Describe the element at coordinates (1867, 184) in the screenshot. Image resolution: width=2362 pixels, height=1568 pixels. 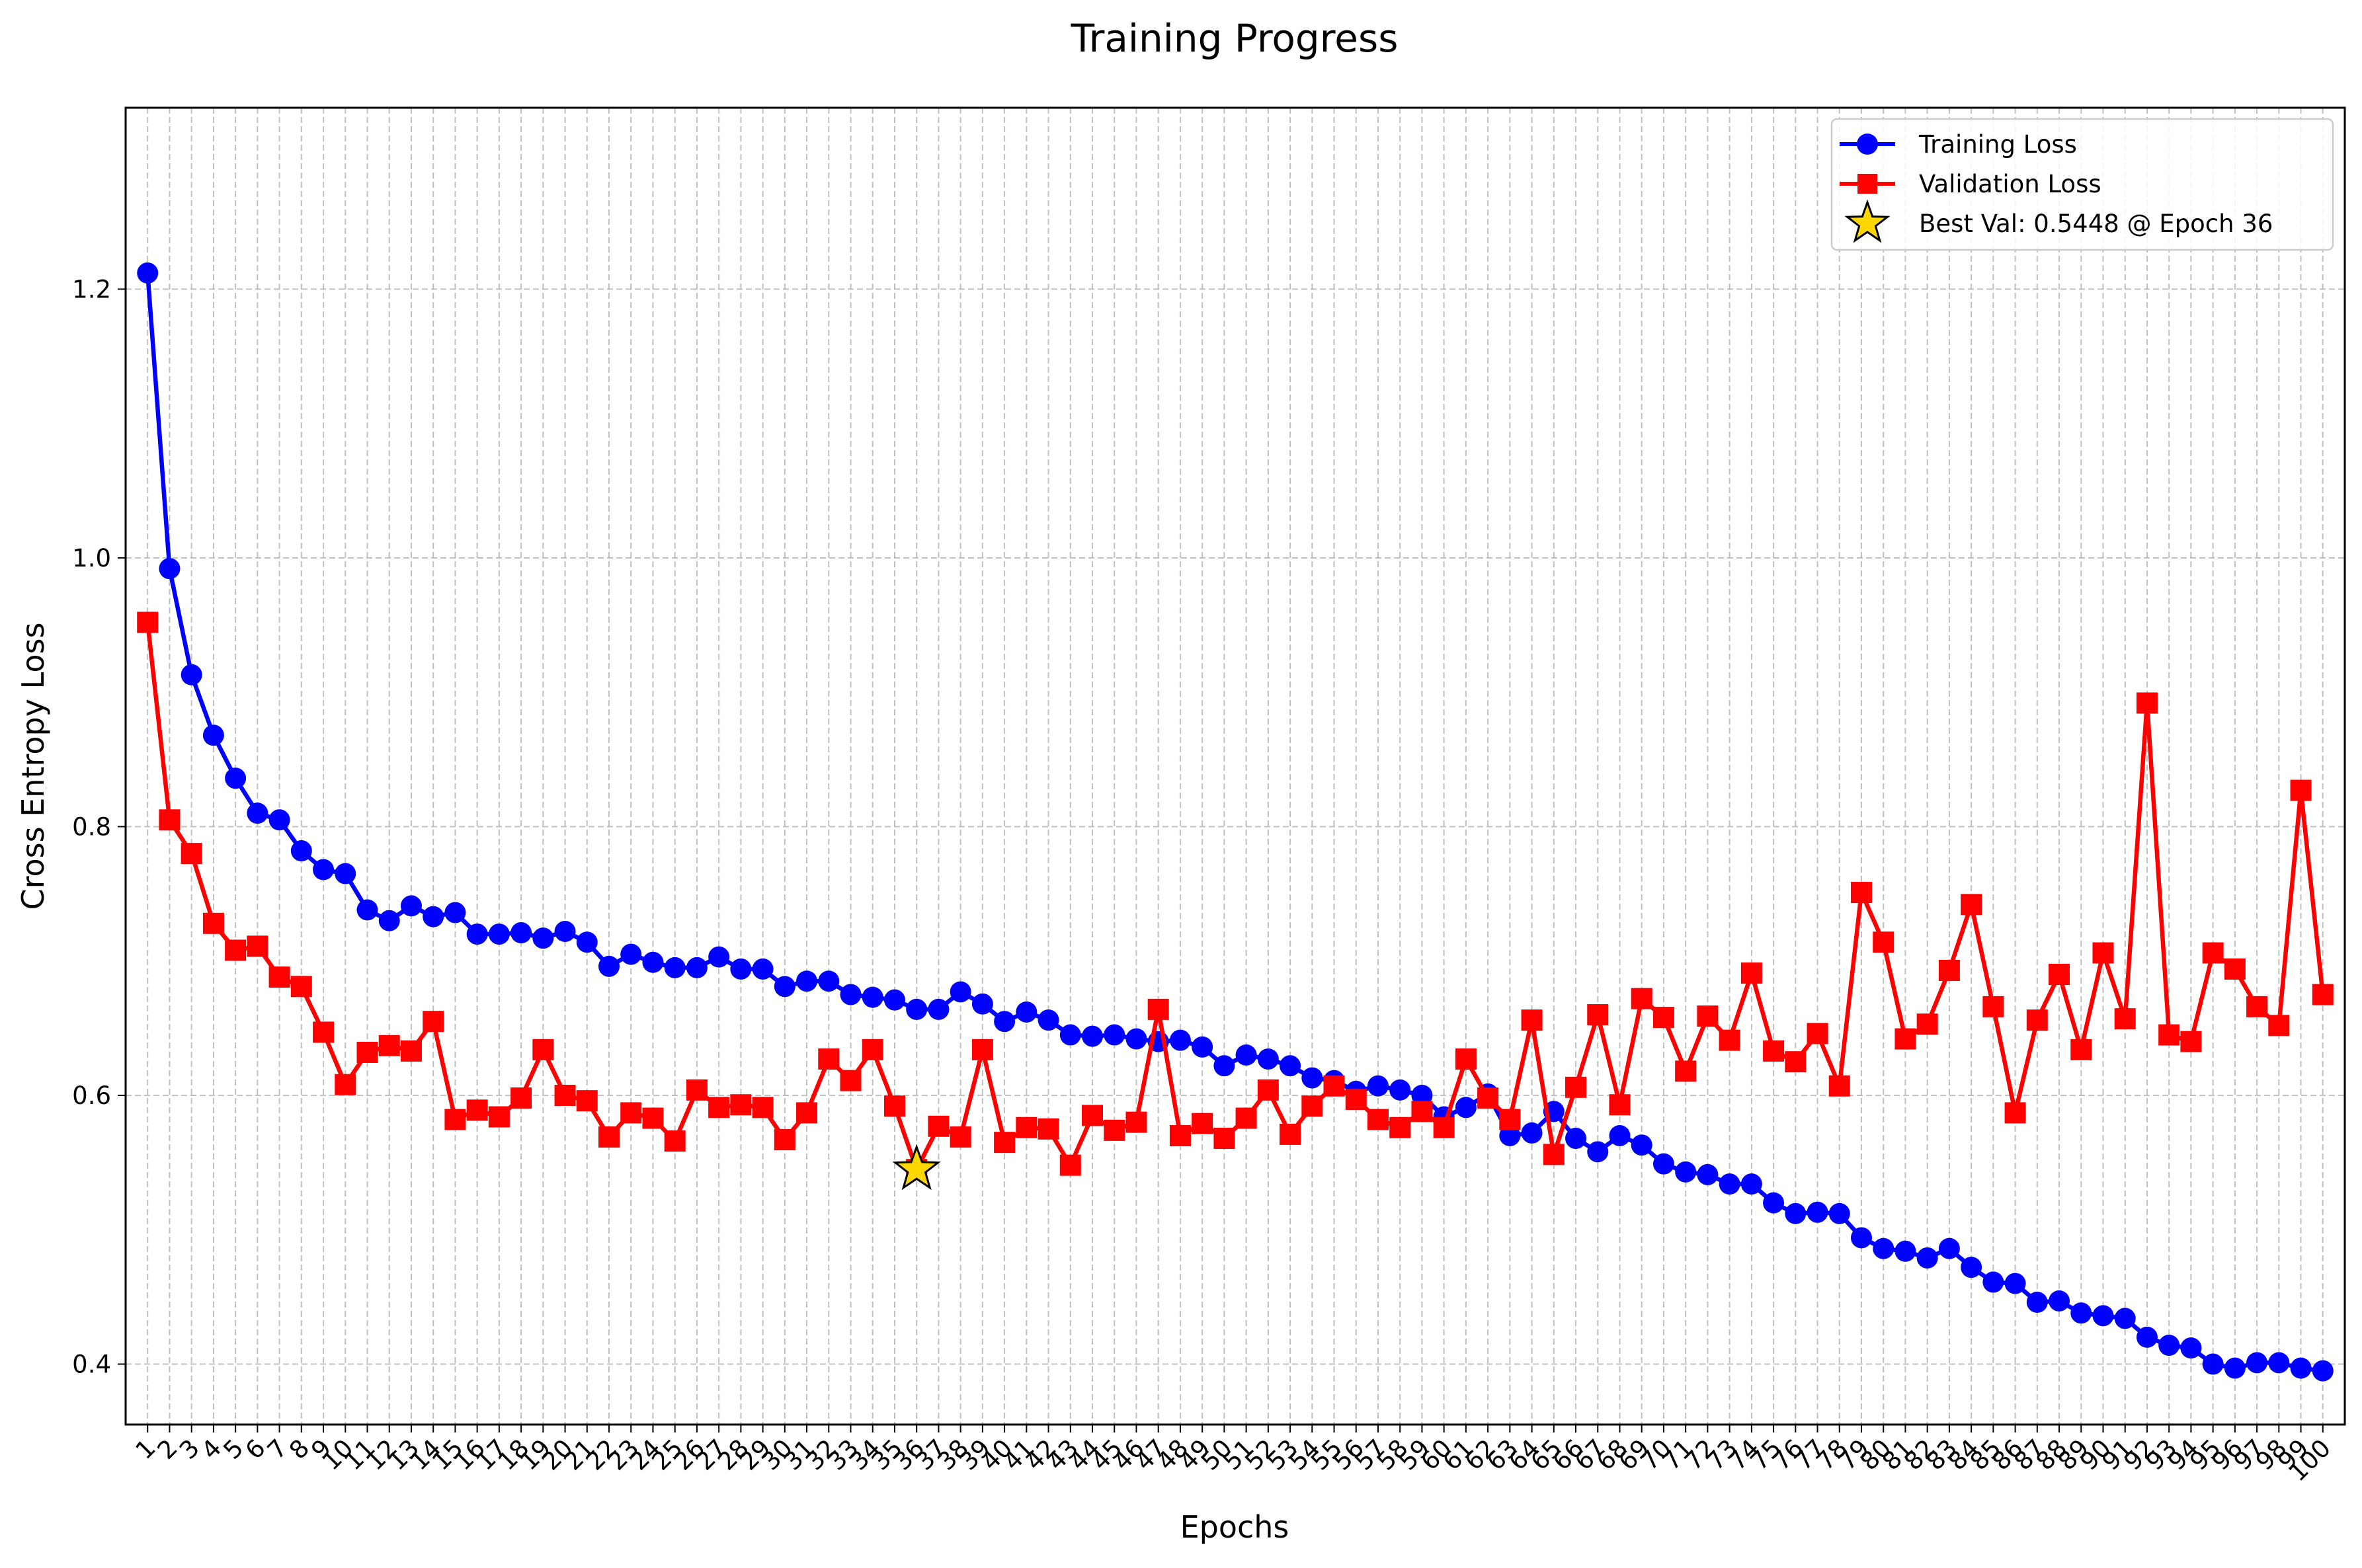
I see `legend-validation-marker` at that location.